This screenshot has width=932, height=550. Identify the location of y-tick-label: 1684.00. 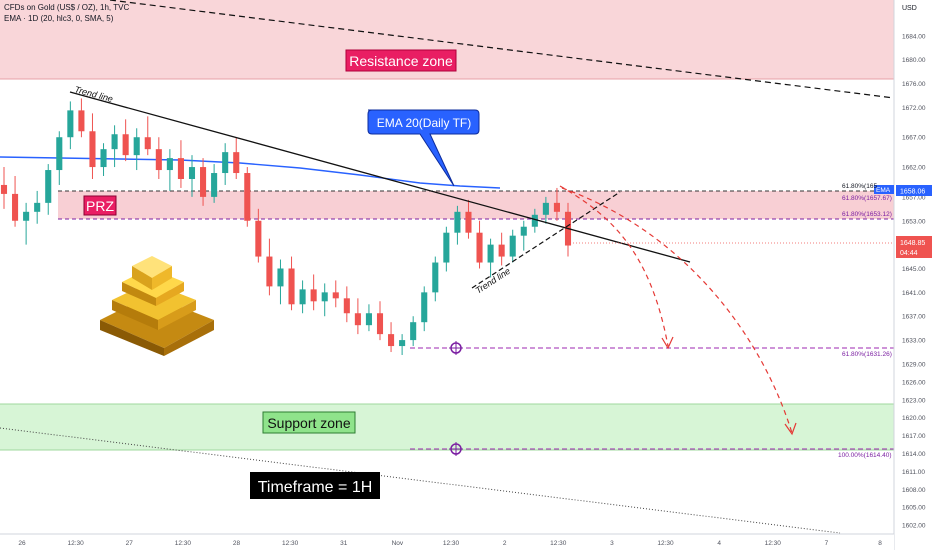
(914, 36).